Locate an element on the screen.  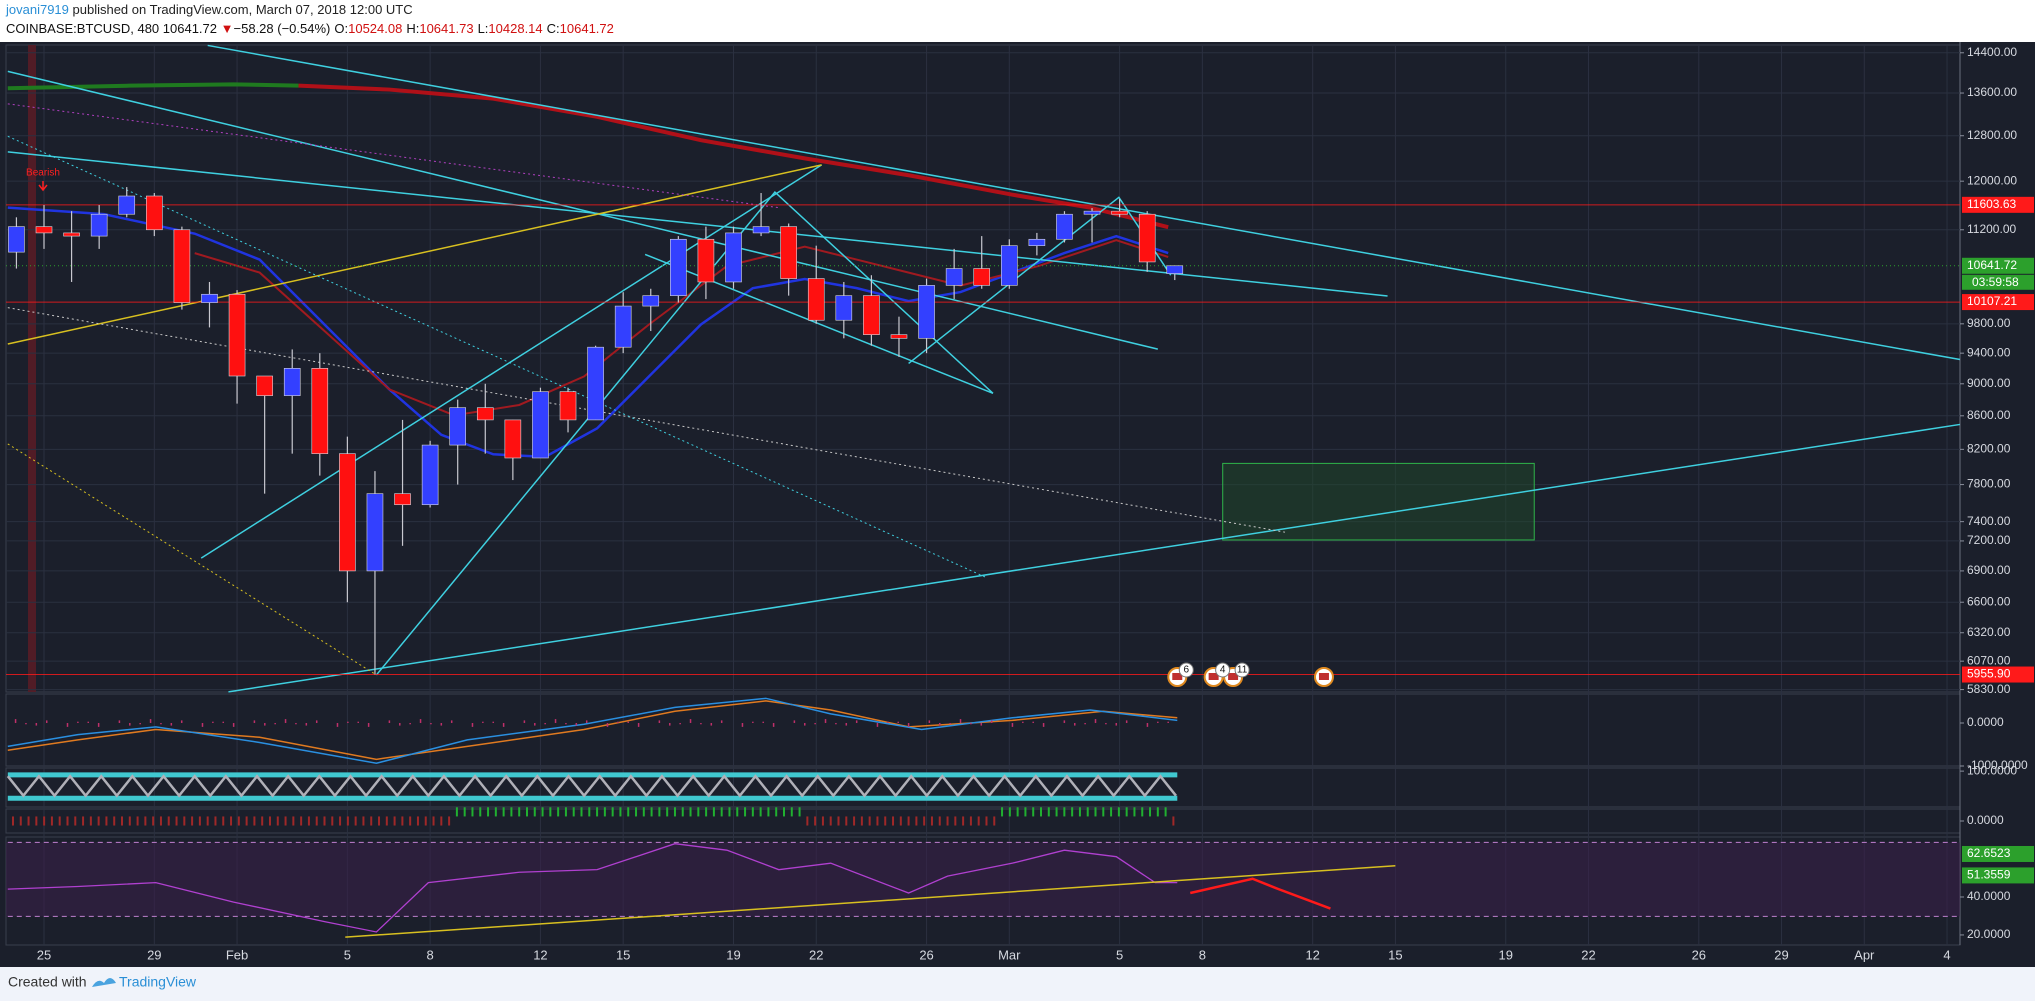
y-tick-label: 7800.00 is located at coordinates (1989, 484).